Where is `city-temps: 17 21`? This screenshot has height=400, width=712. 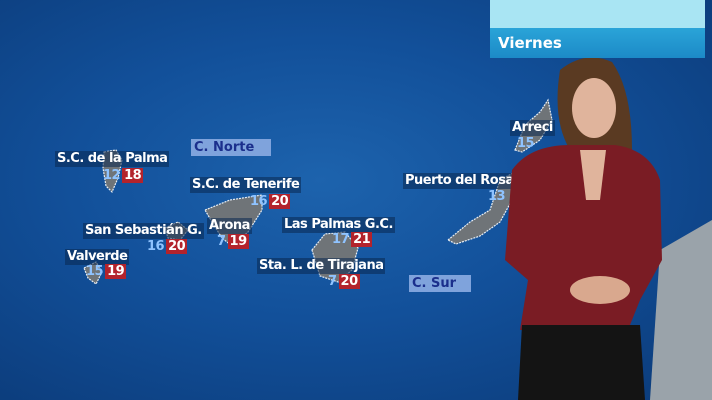
city-temps: 17 21 is located at coordinates (351, 239).